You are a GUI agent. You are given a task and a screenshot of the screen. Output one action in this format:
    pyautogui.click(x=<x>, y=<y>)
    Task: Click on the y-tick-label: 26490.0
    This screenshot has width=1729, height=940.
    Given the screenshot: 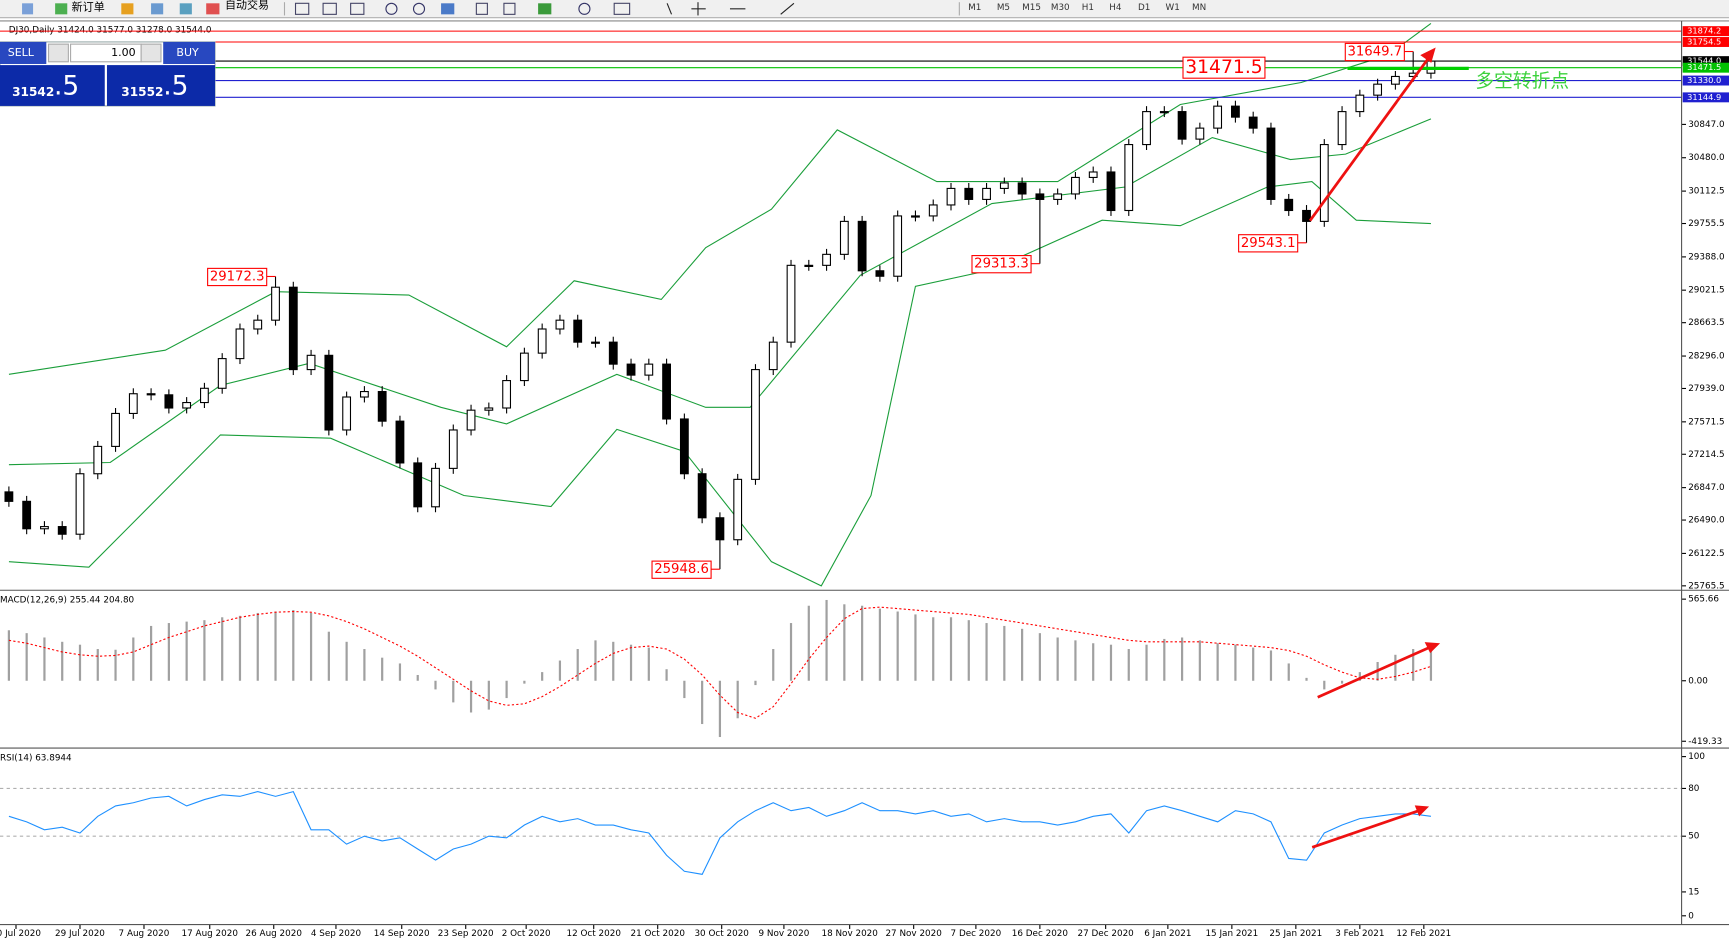 What is the action you would take?
    pyautogui.click(x=1706, y=521)
    